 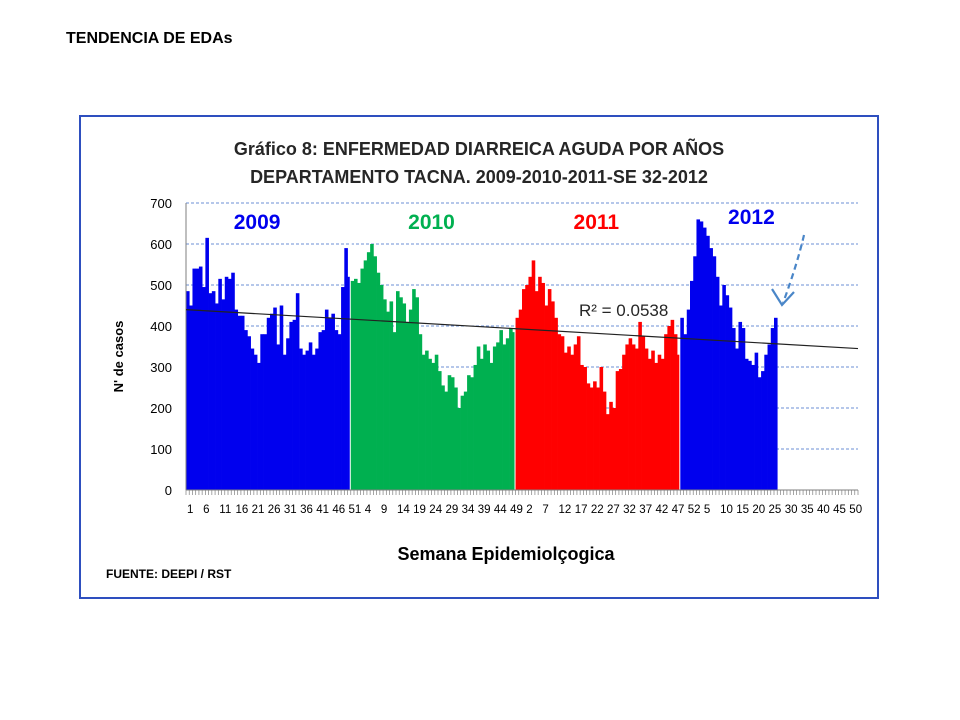 I want to click on x-tick-label: 5, so click(x=707, y=510).